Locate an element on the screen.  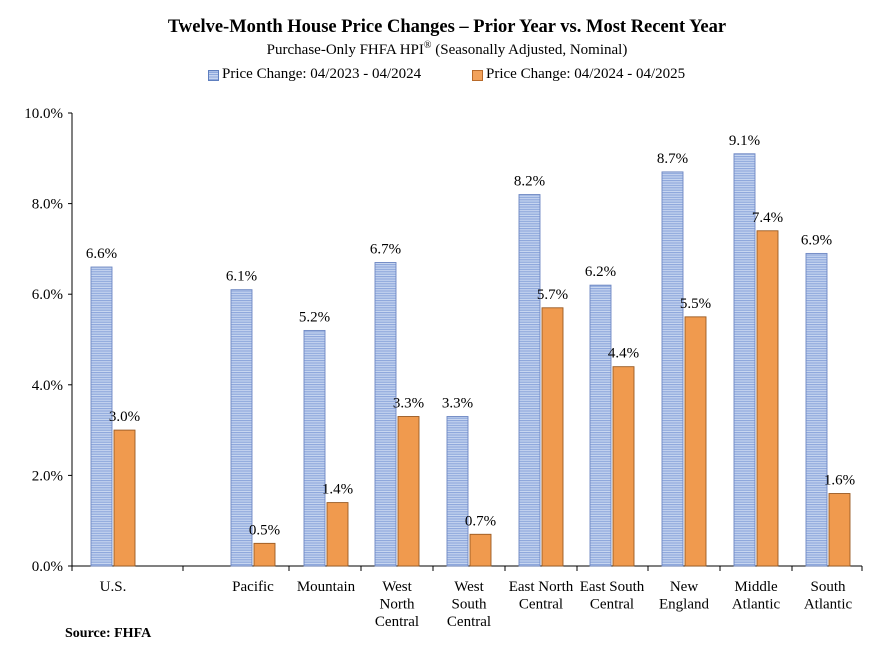
data-label: 5.5% is located at coordinates (695, 304).